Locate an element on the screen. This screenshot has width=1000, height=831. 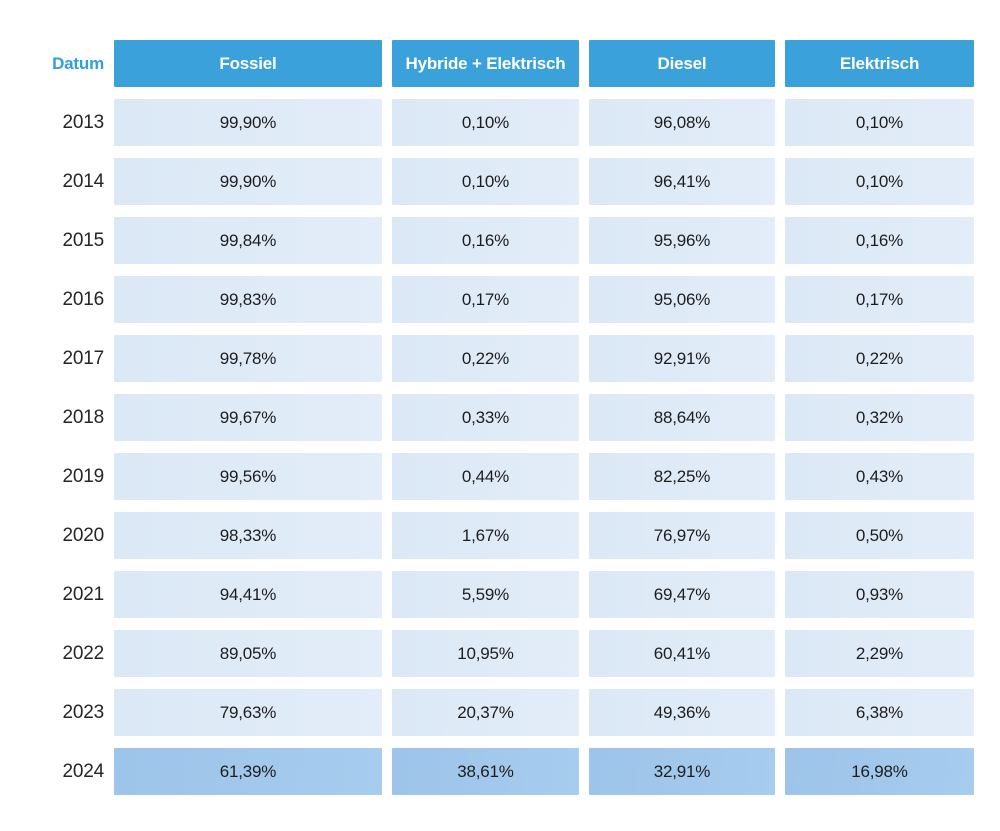
cell-elektrisch: 0,43% is located at coordinates (879, 476).